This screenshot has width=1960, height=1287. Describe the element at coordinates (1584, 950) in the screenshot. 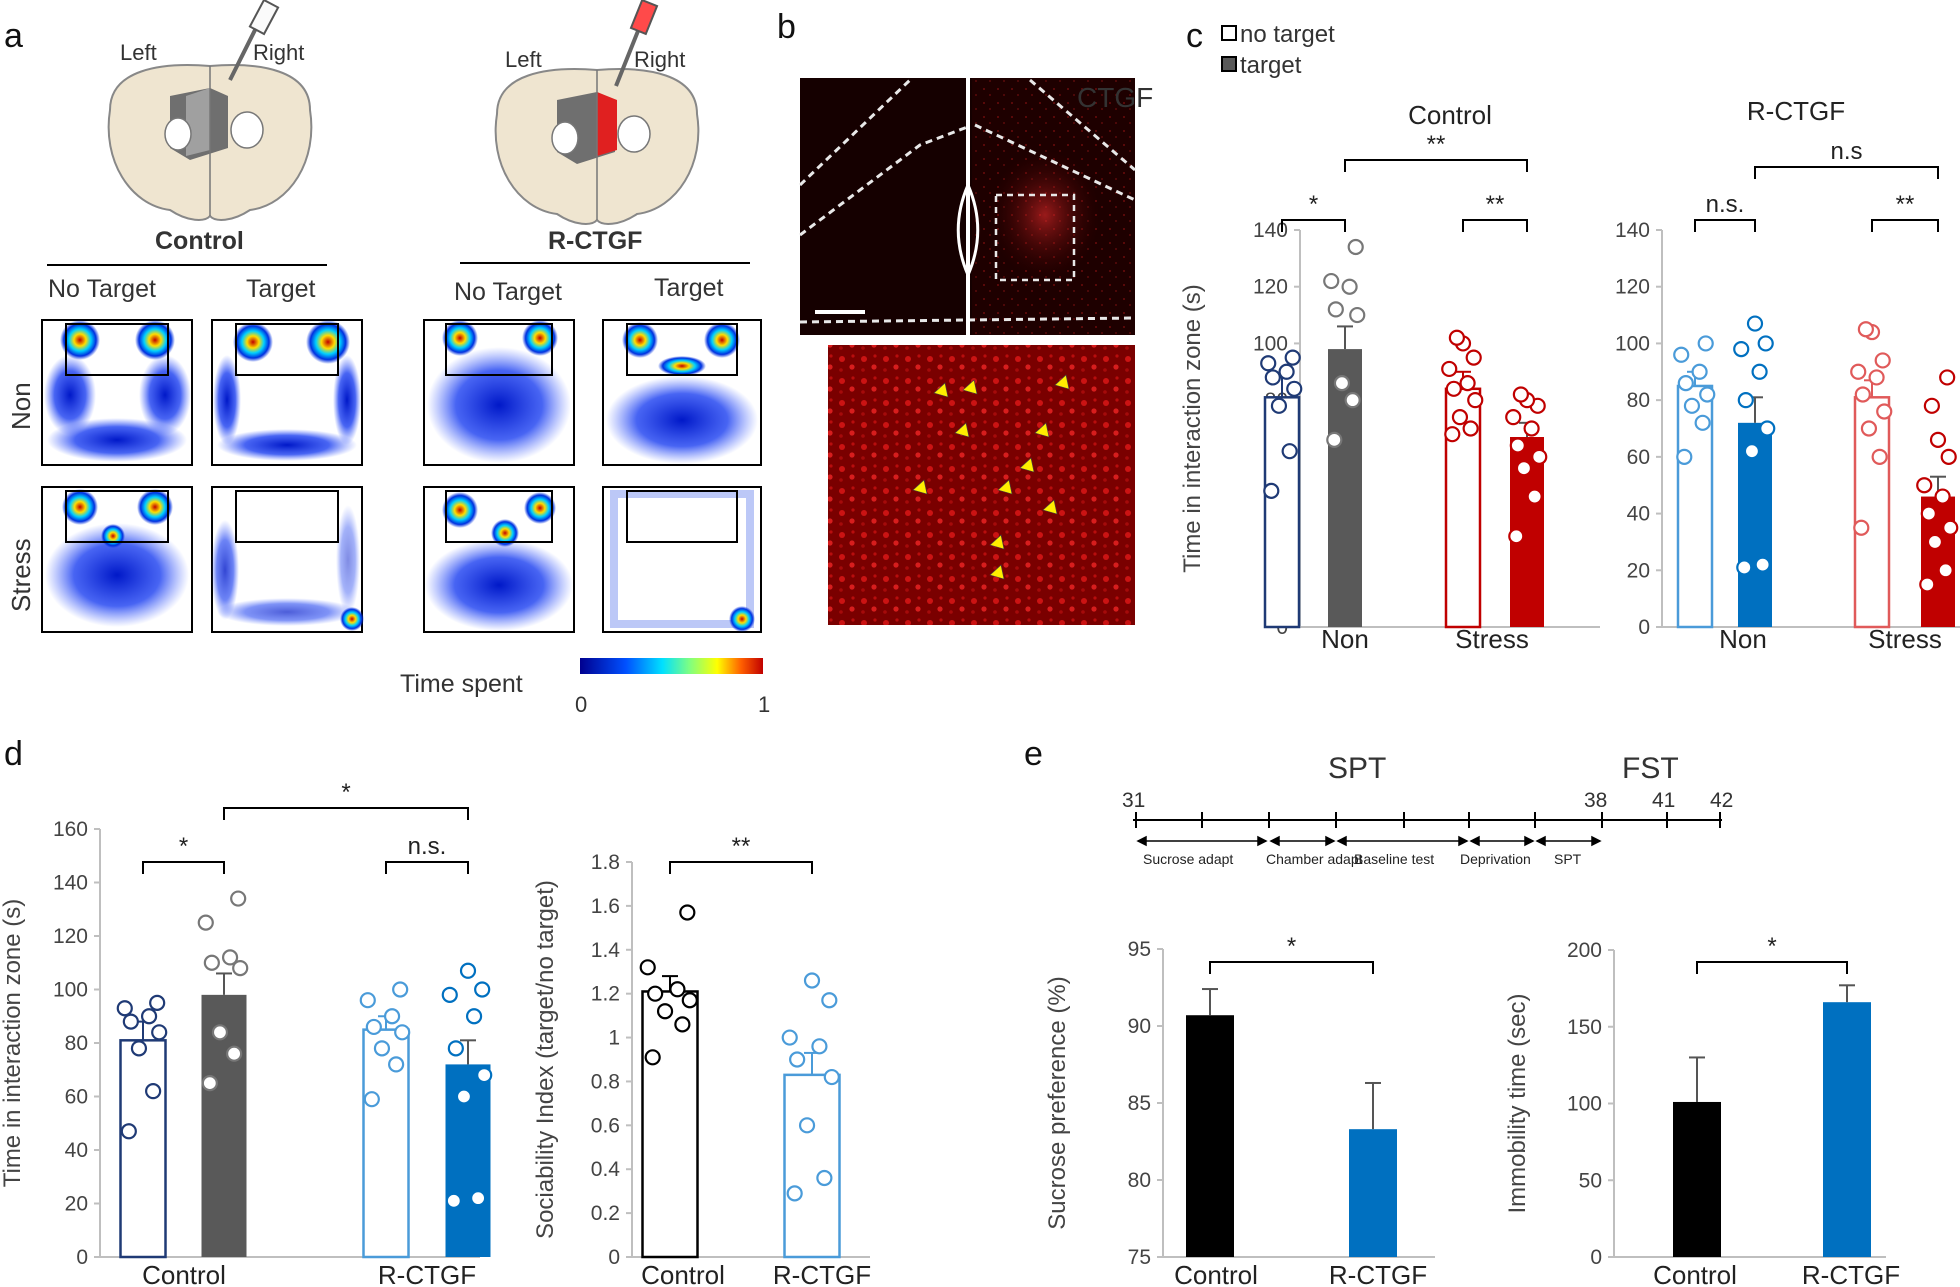

I see `y-tick-label: 200` at that location.